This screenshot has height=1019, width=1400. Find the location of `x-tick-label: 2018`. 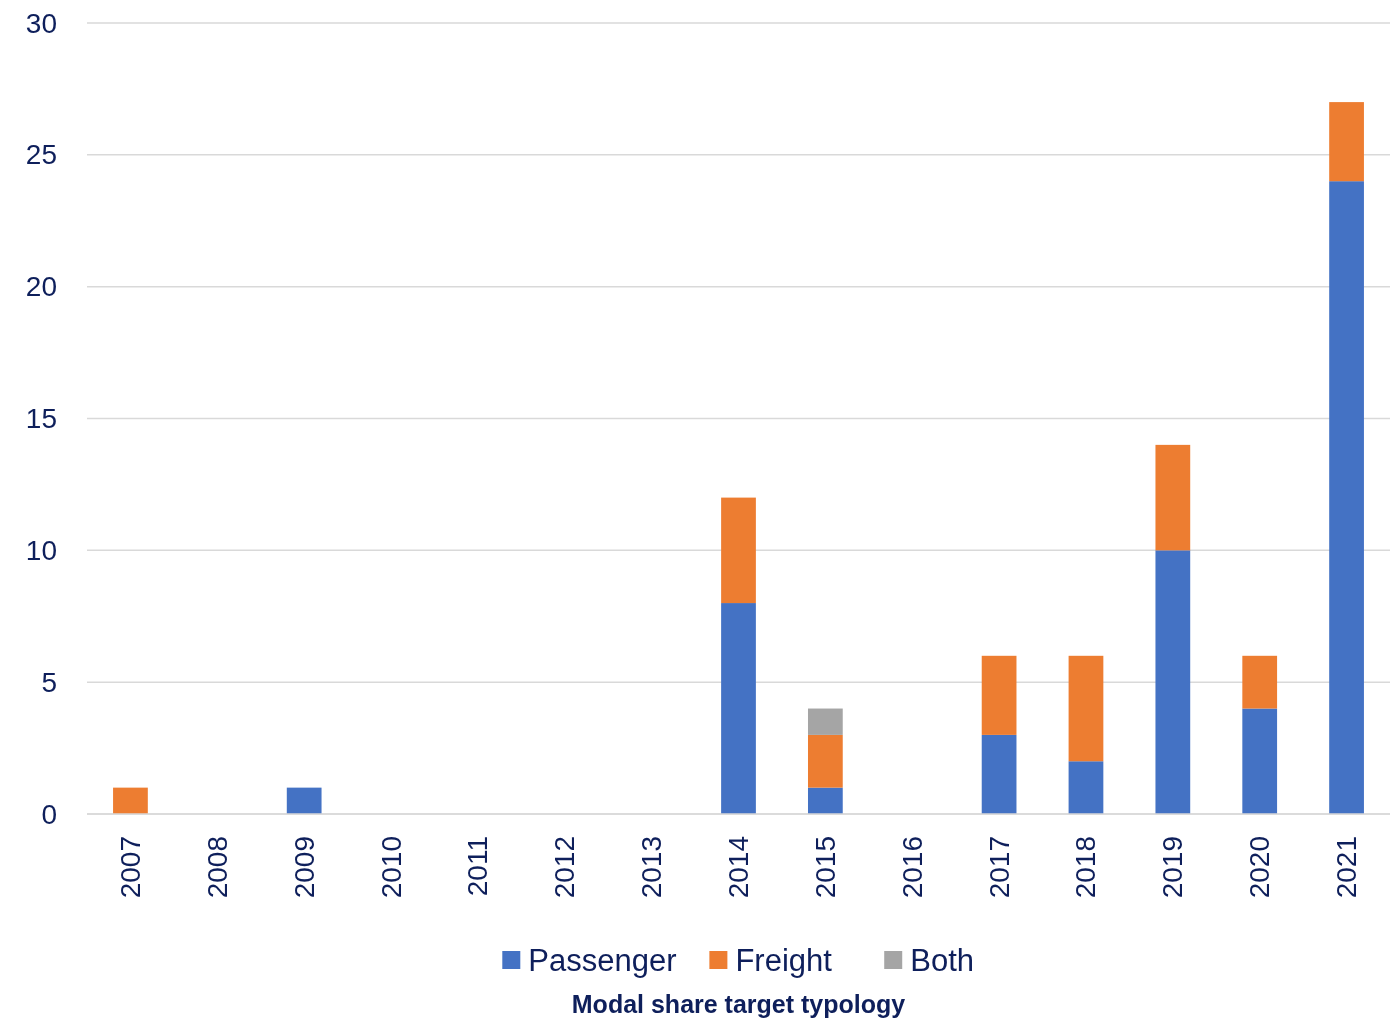

x-tick-label: 2018 is located at coordinates (1086, 867).